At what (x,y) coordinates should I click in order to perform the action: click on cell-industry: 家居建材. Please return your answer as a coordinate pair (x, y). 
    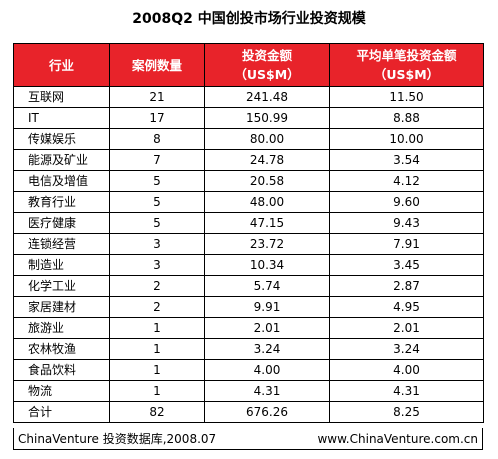
    Looking at the image, I should click on (61, 307).